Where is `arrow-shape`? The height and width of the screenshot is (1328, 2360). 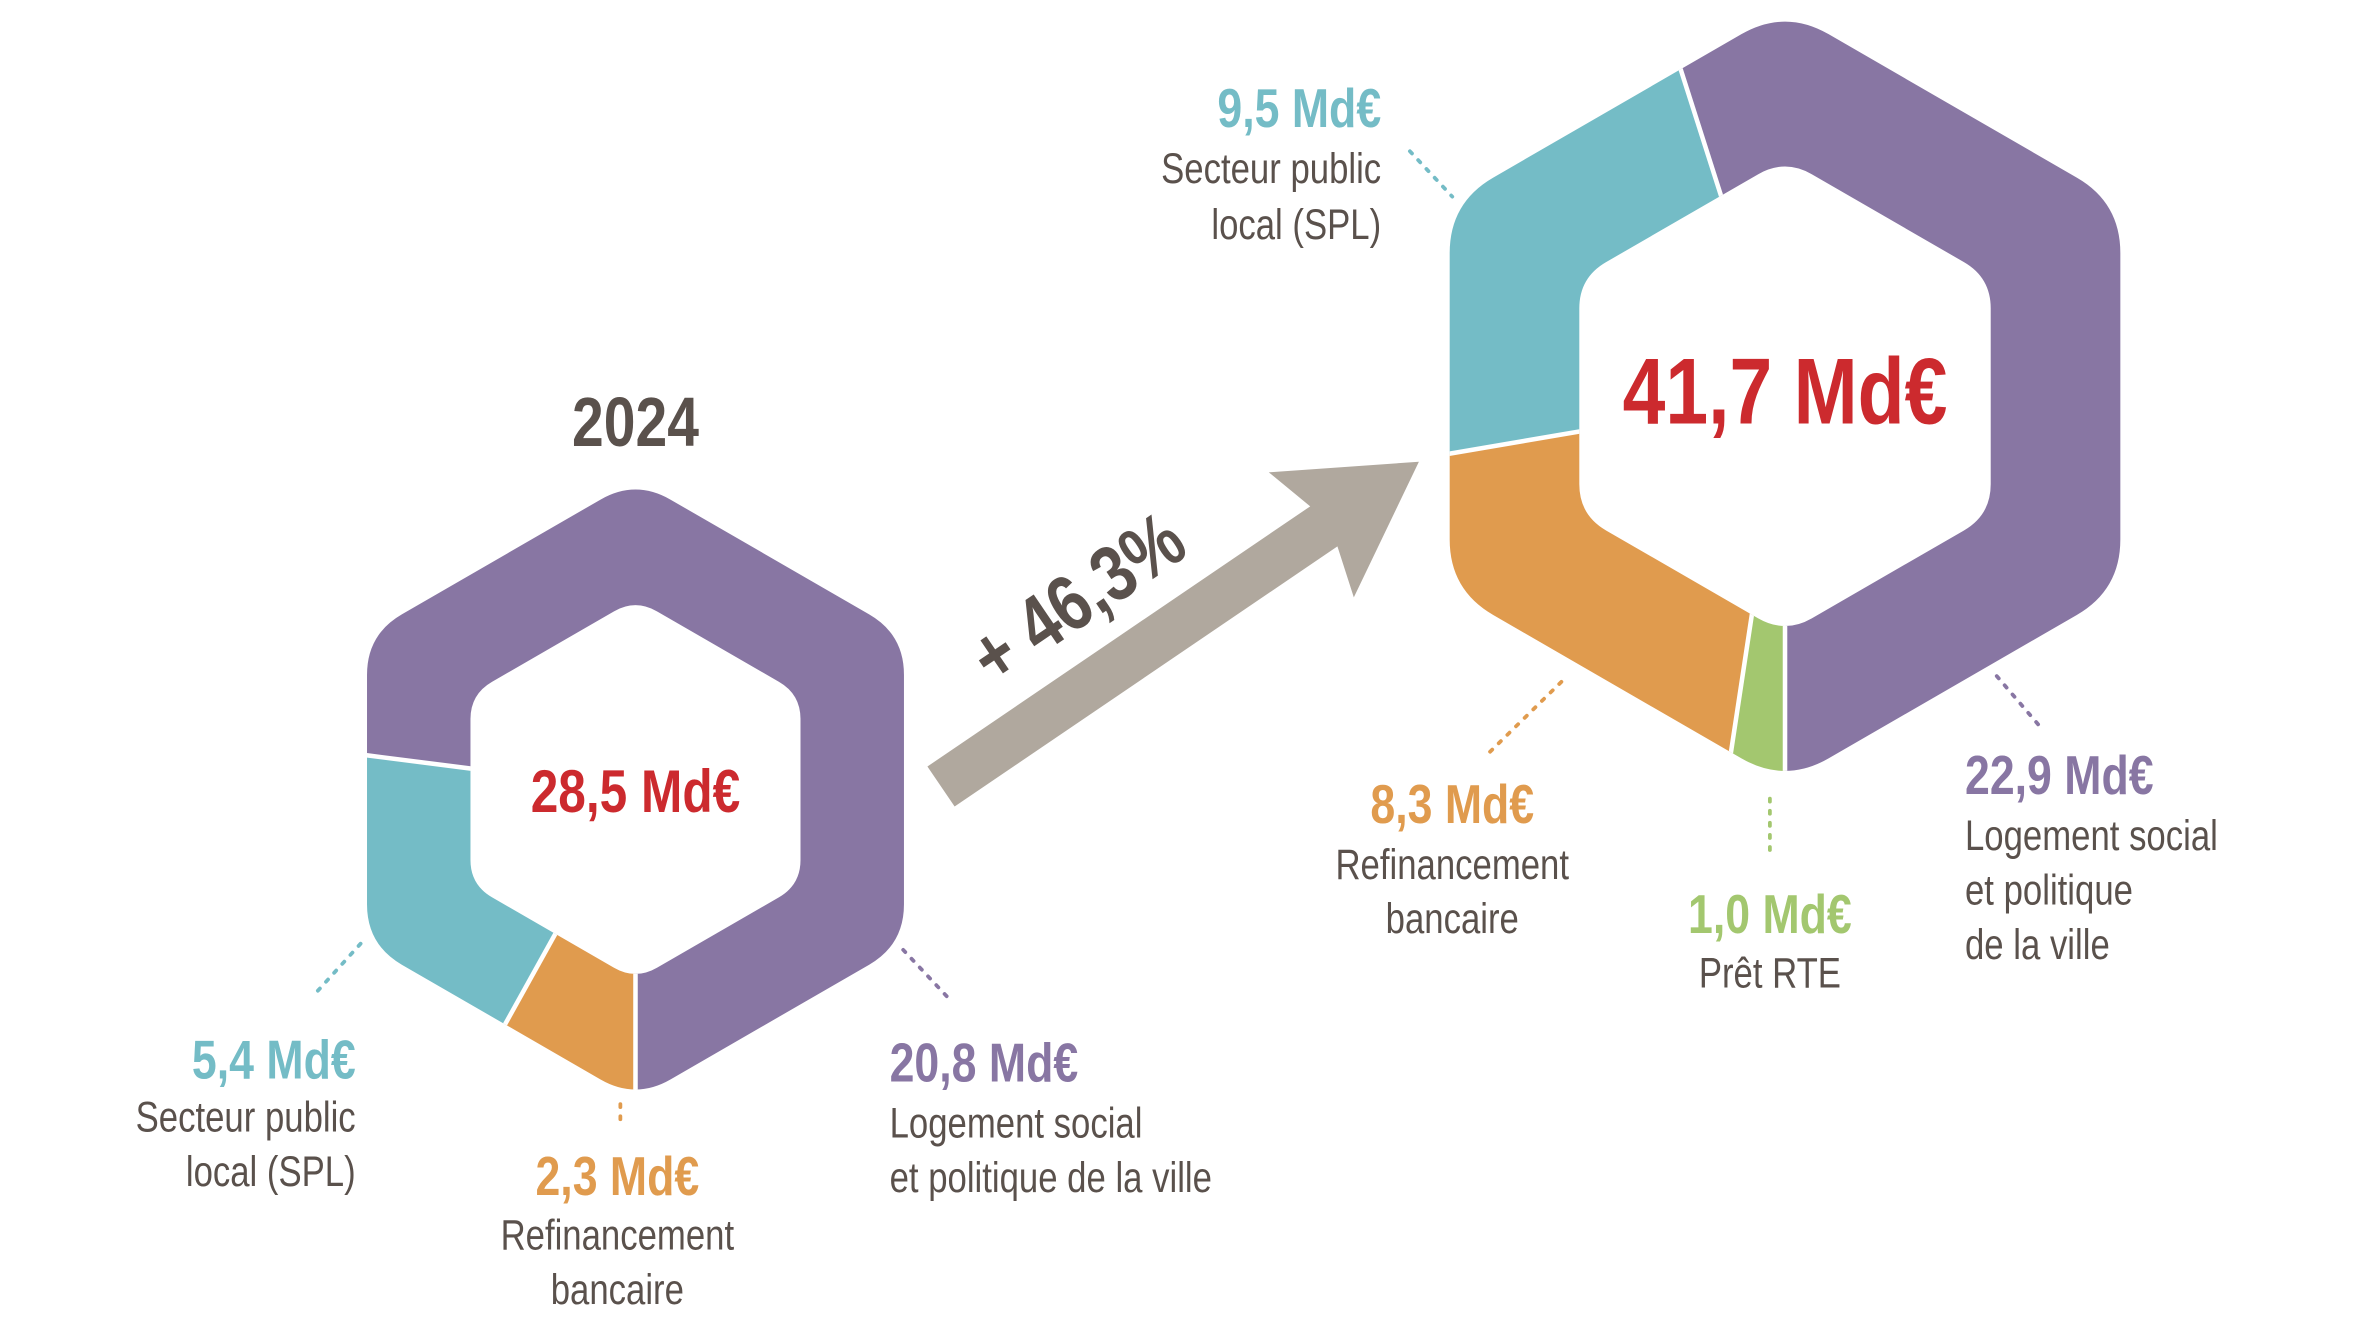 arrow-shape is located at coordinates (1173, 634).